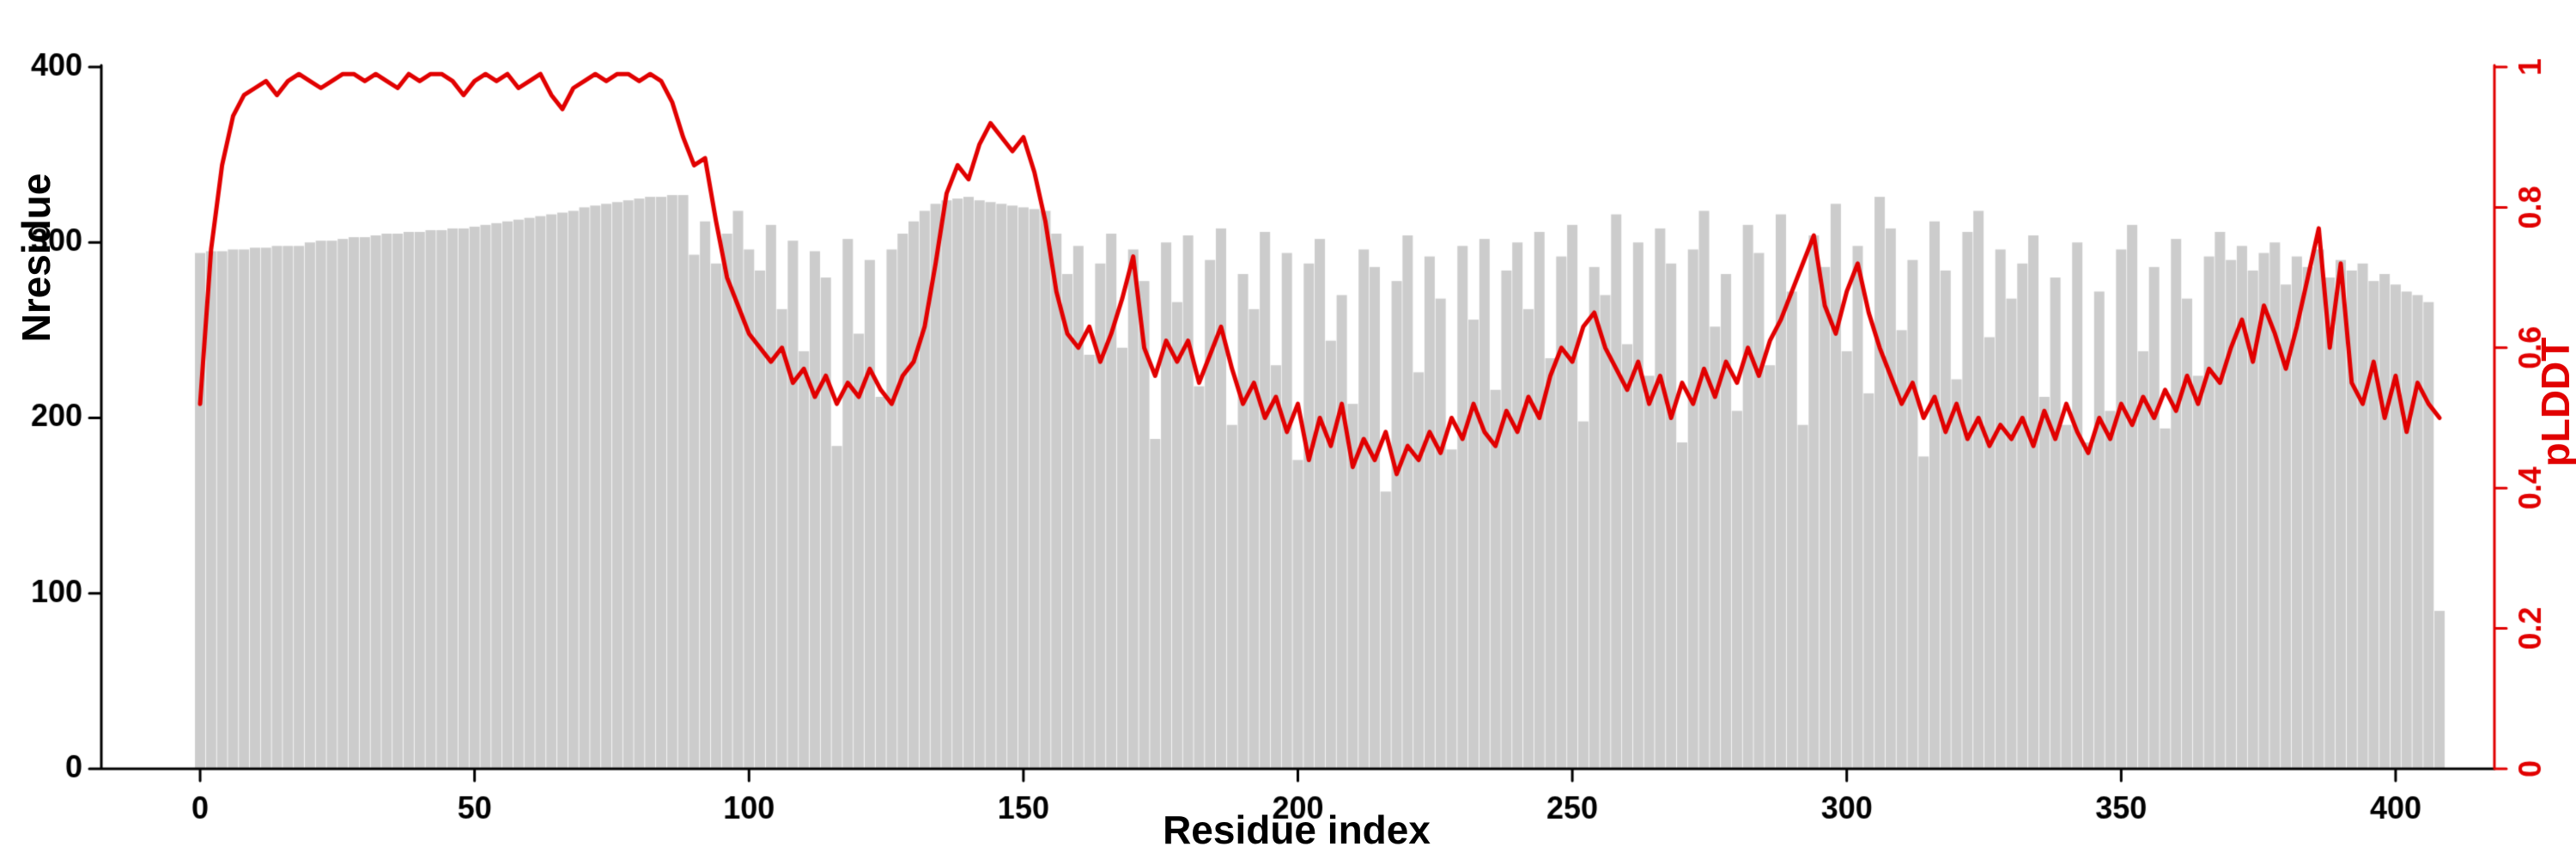  Describe the element at coordinates (2554, 402) in the screenshot. I see `right-axis-title: pLDDT` at that location.